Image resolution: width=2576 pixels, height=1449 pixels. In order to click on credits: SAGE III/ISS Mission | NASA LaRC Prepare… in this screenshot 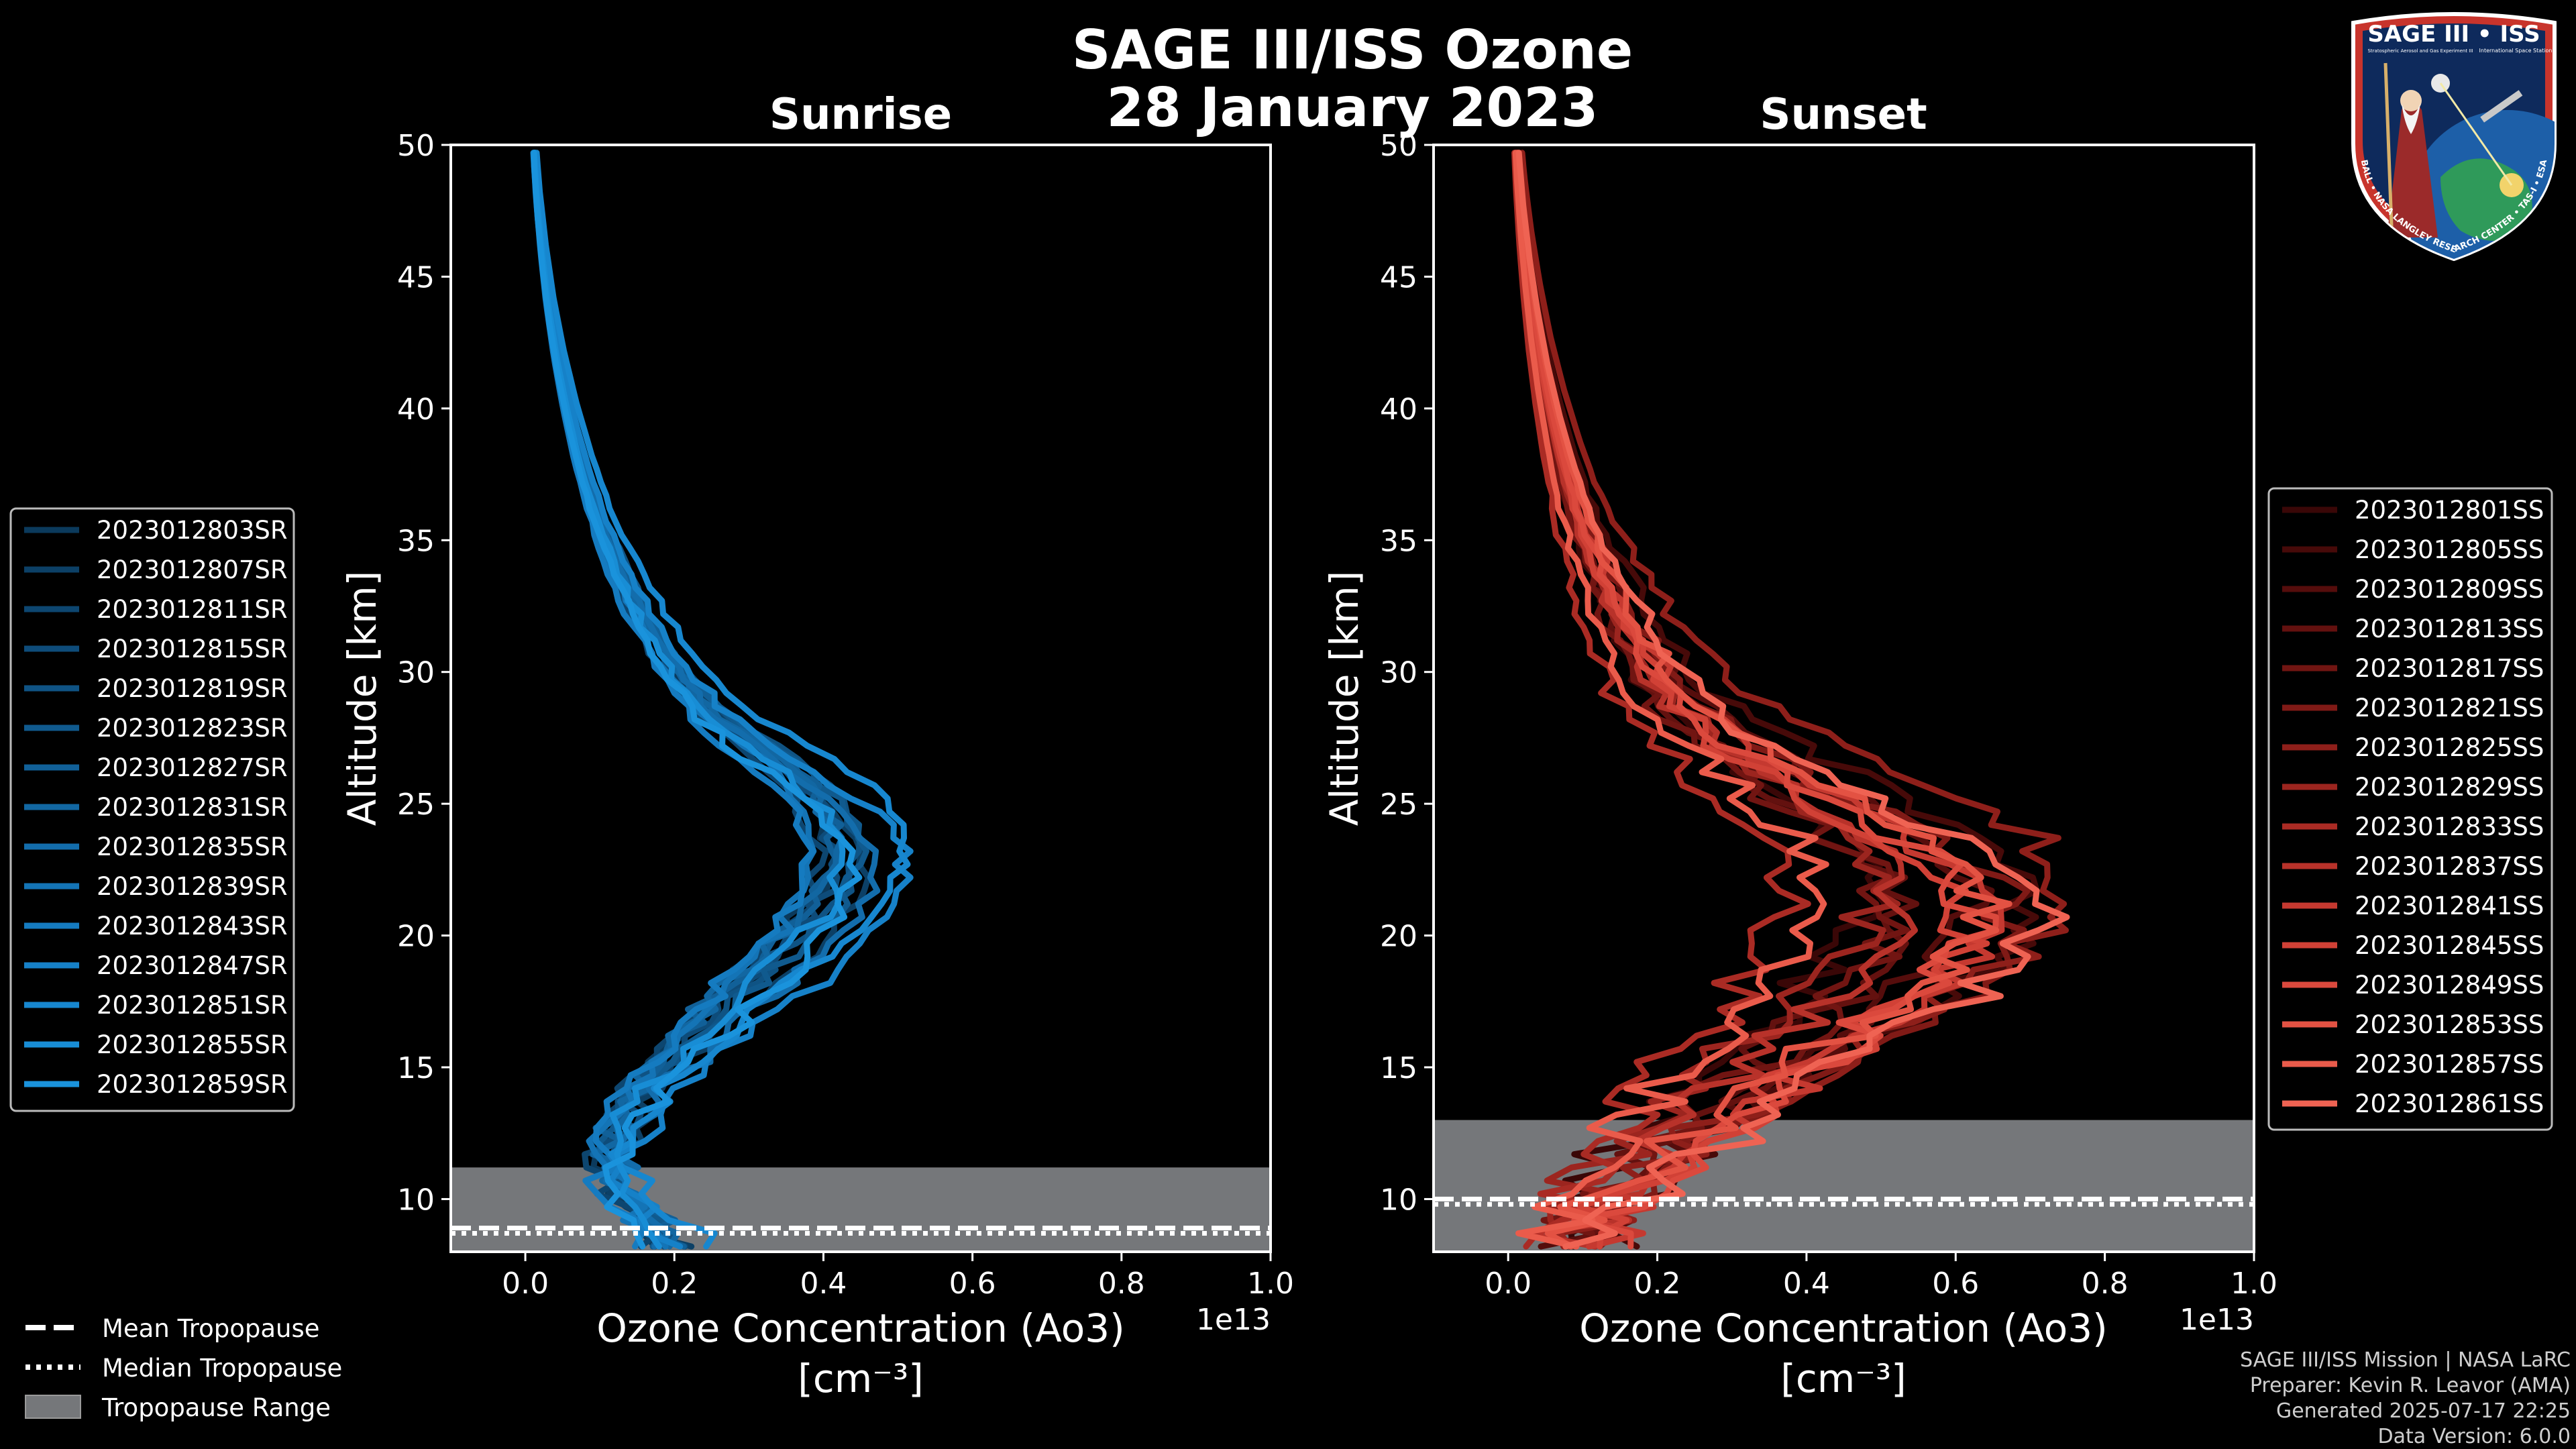, I will do `click(2405, 1398)`.